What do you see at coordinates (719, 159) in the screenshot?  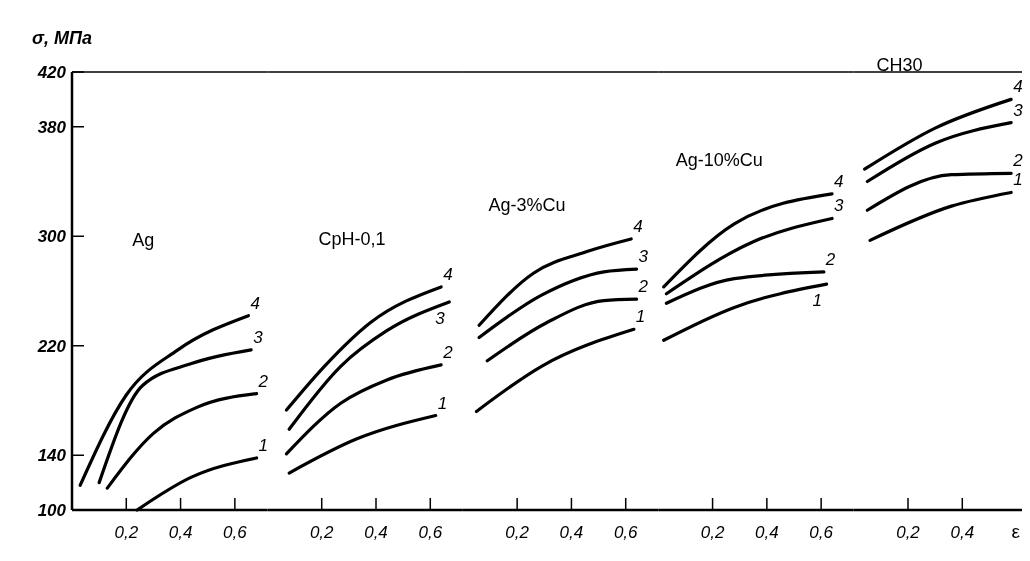 I see `text: Ag-10%Cu` at bounding box center [719, 159].